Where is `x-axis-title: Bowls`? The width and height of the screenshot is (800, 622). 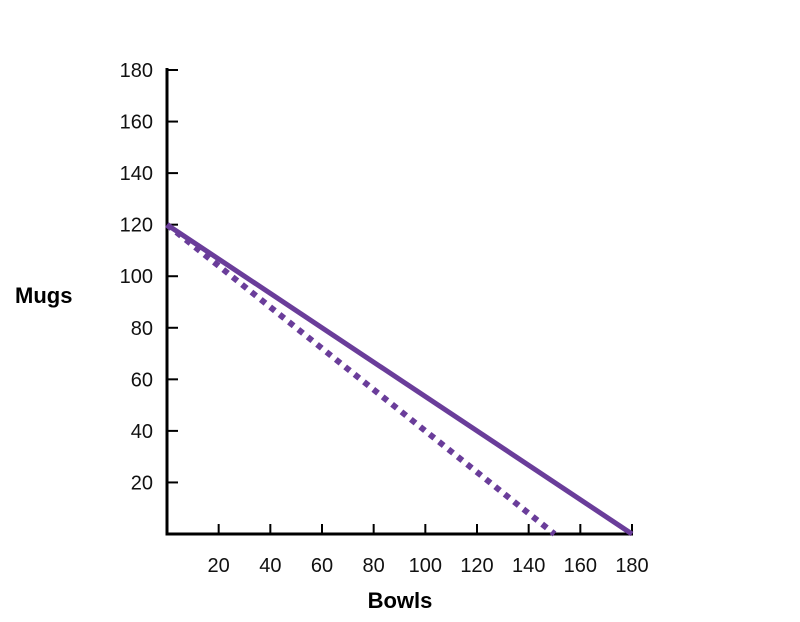 x-axis-title: Bowls is located at coordinates (400, 600).